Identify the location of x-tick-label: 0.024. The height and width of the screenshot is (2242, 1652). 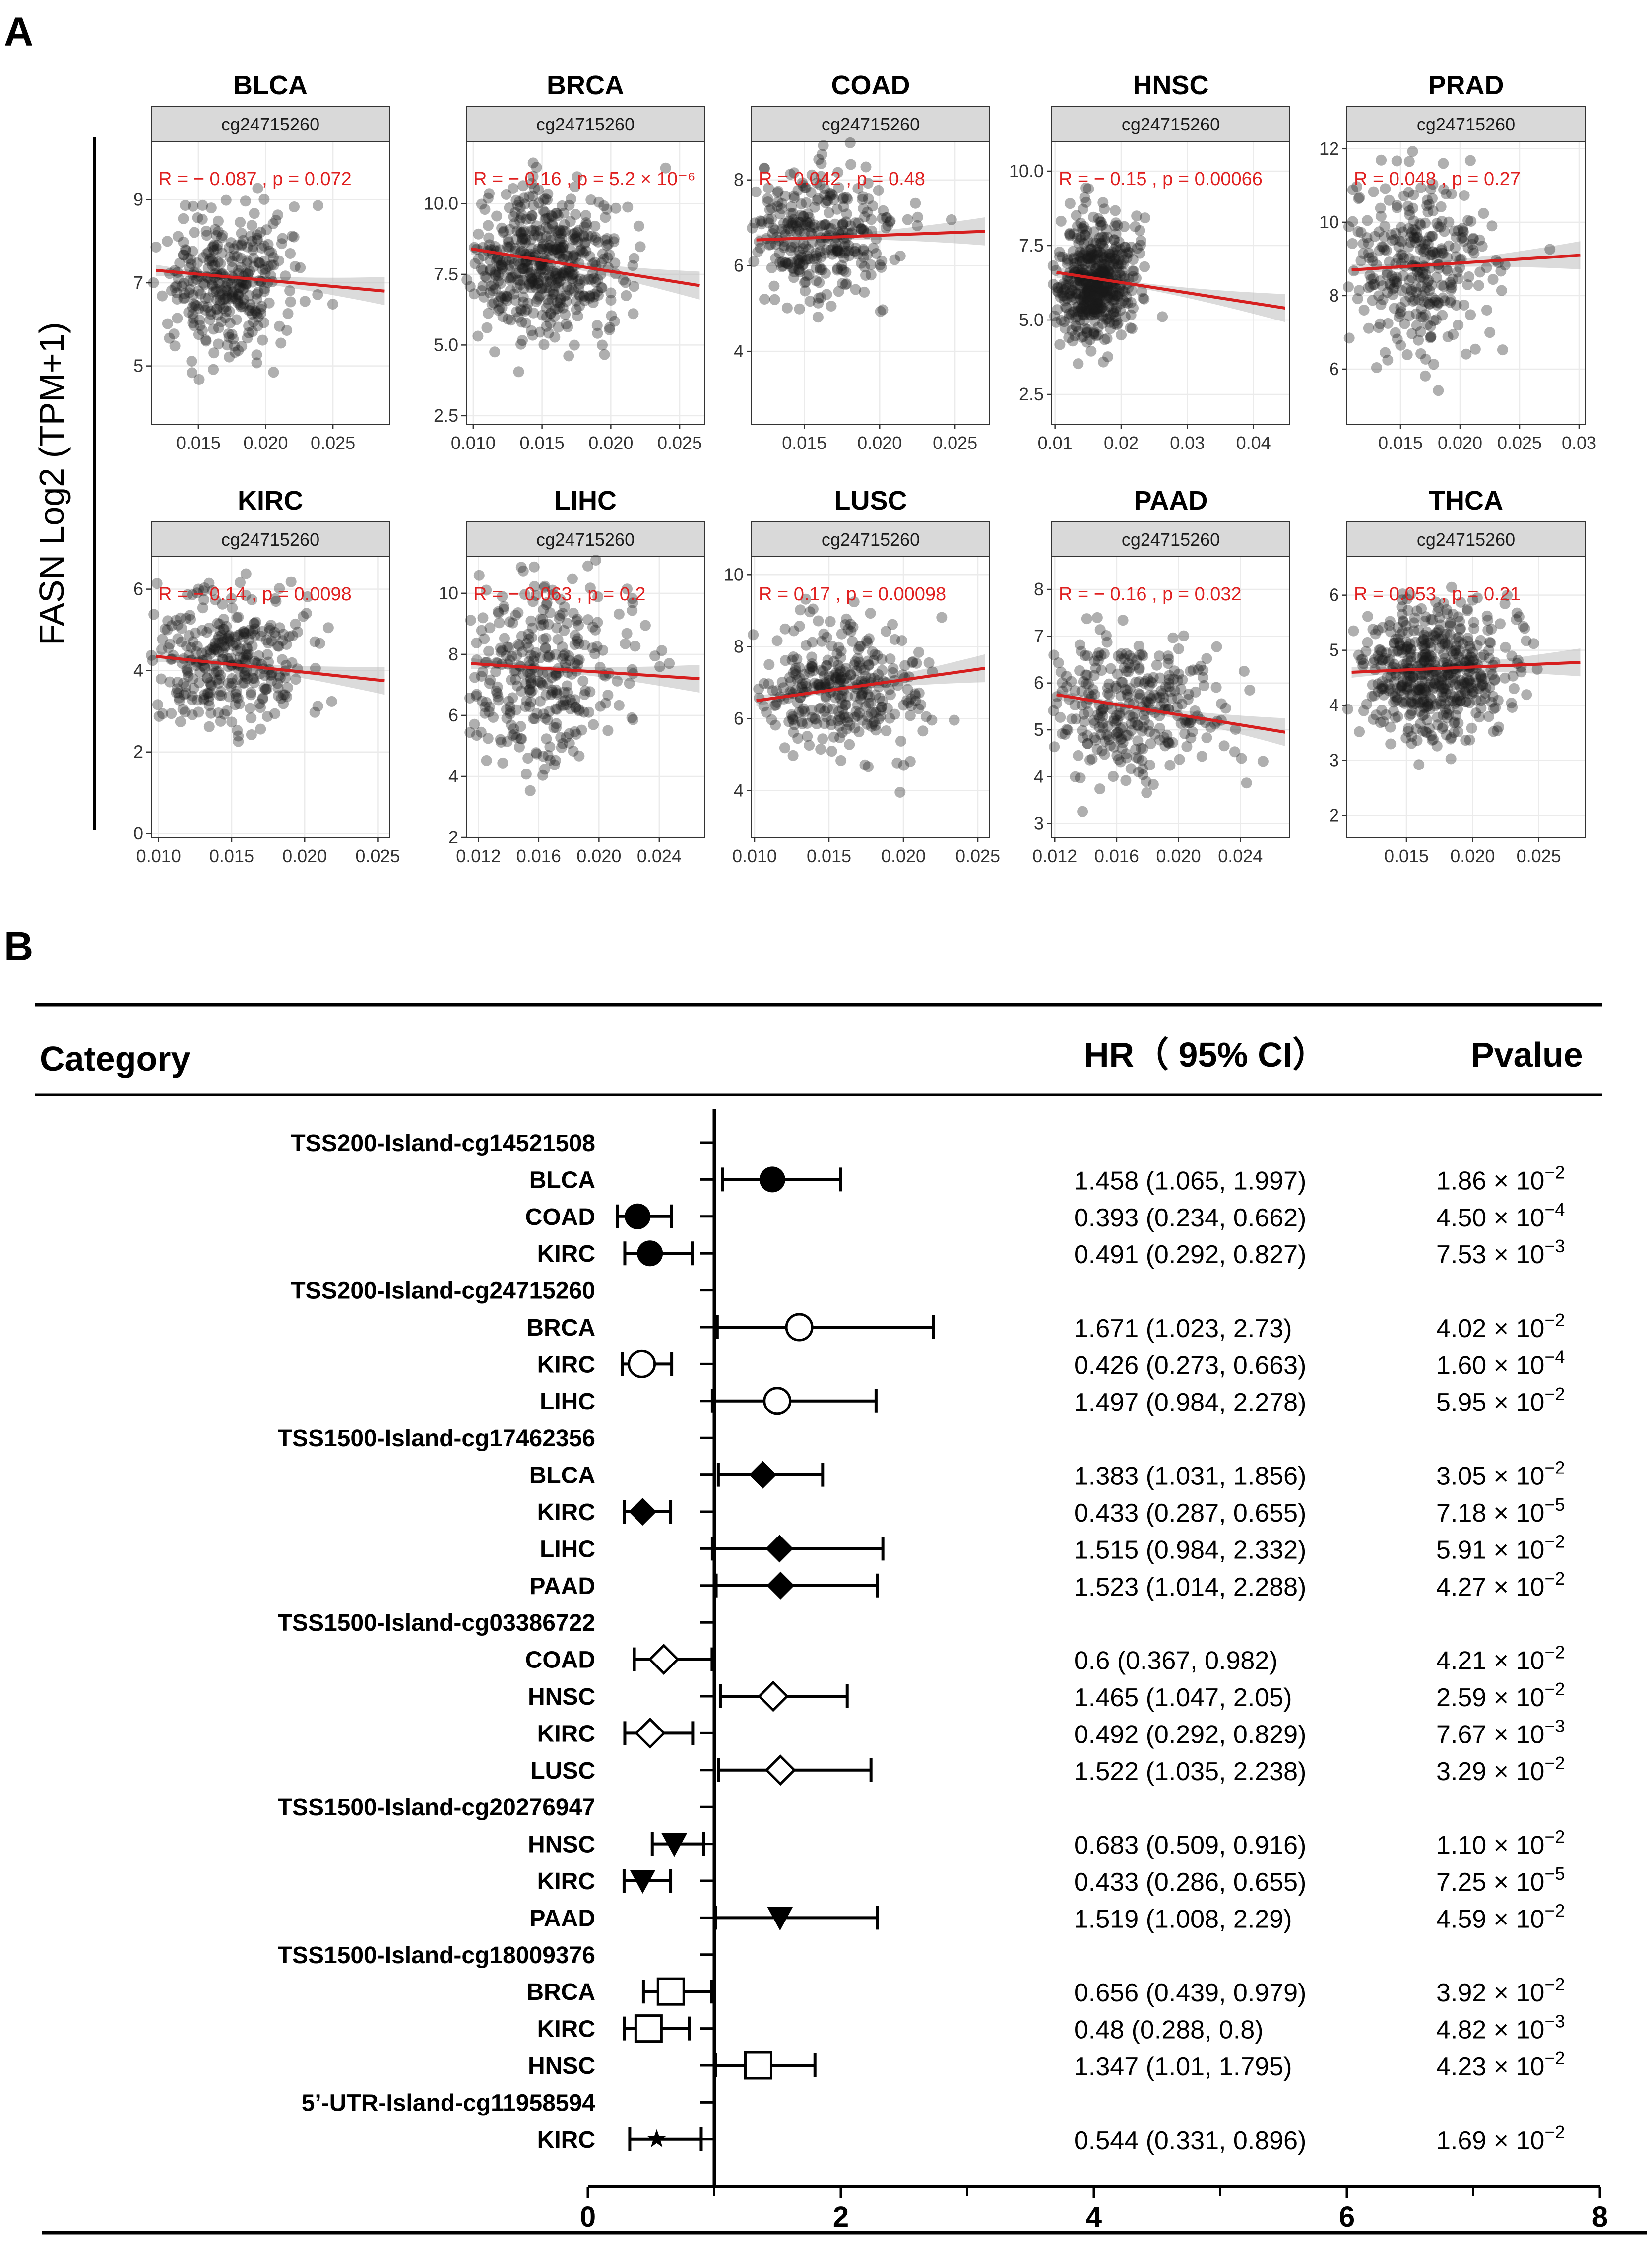
(659, 856).